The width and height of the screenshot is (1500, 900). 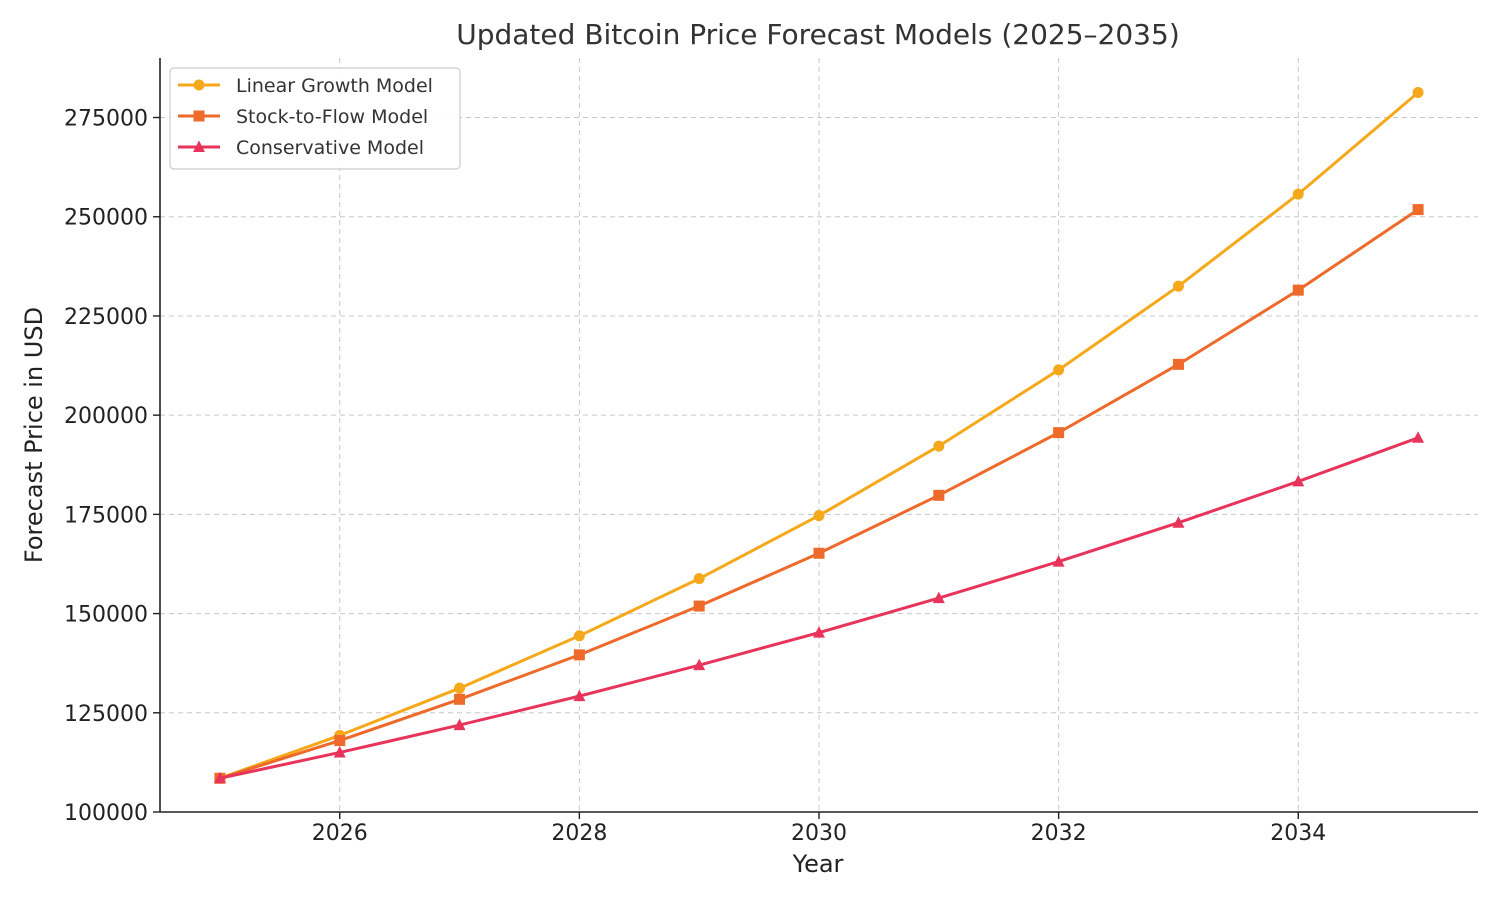 I want to click on x-axis-label: Year, so click(x=818, y=864).